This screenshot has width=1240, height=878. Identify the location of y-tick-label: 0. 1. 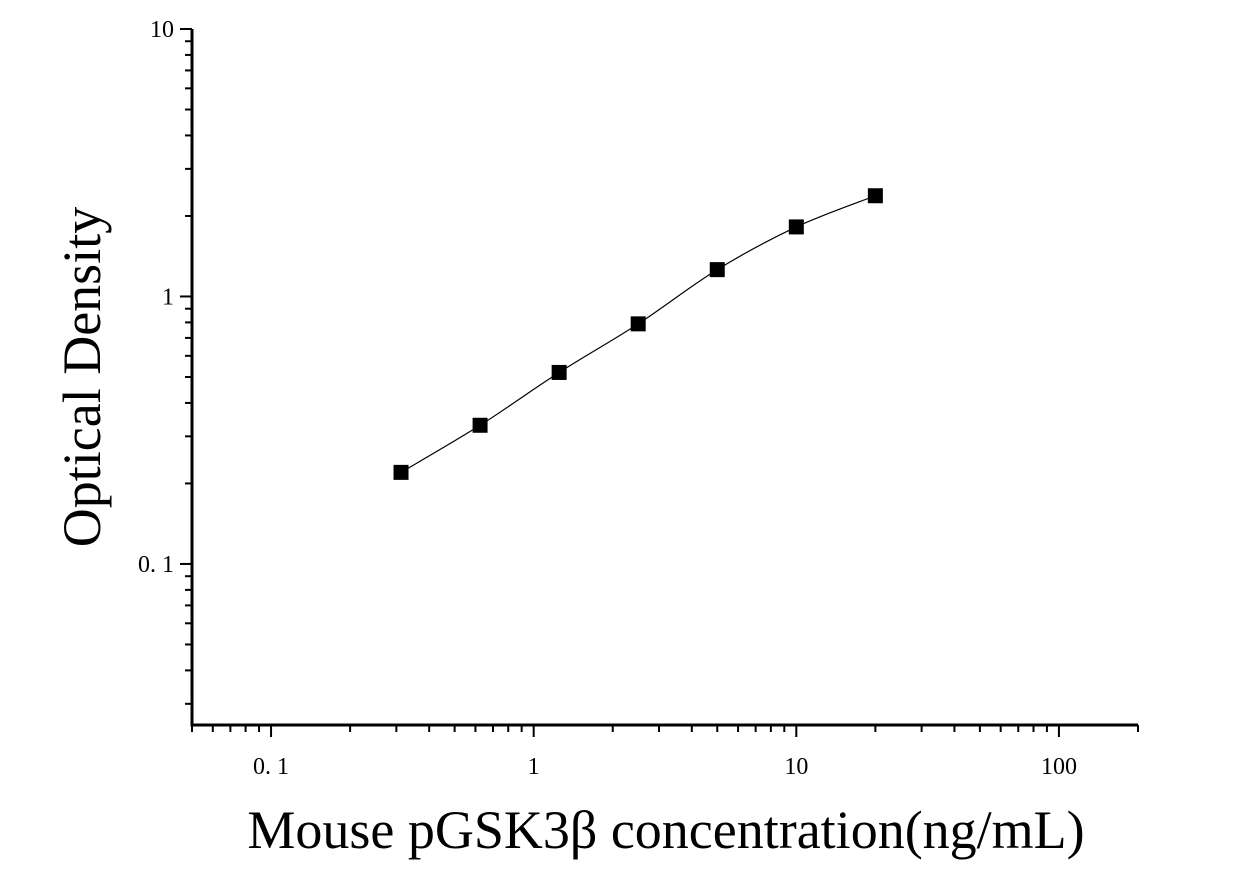
(156, 565).